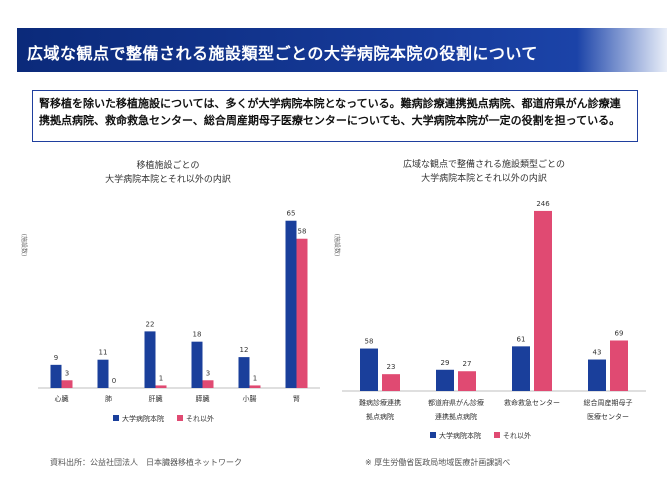 The image size is (670, 499). What do you see at coordinates (103, 353) in the screenshot?
I see `data-label: 11` at bounding box center [103, 353].